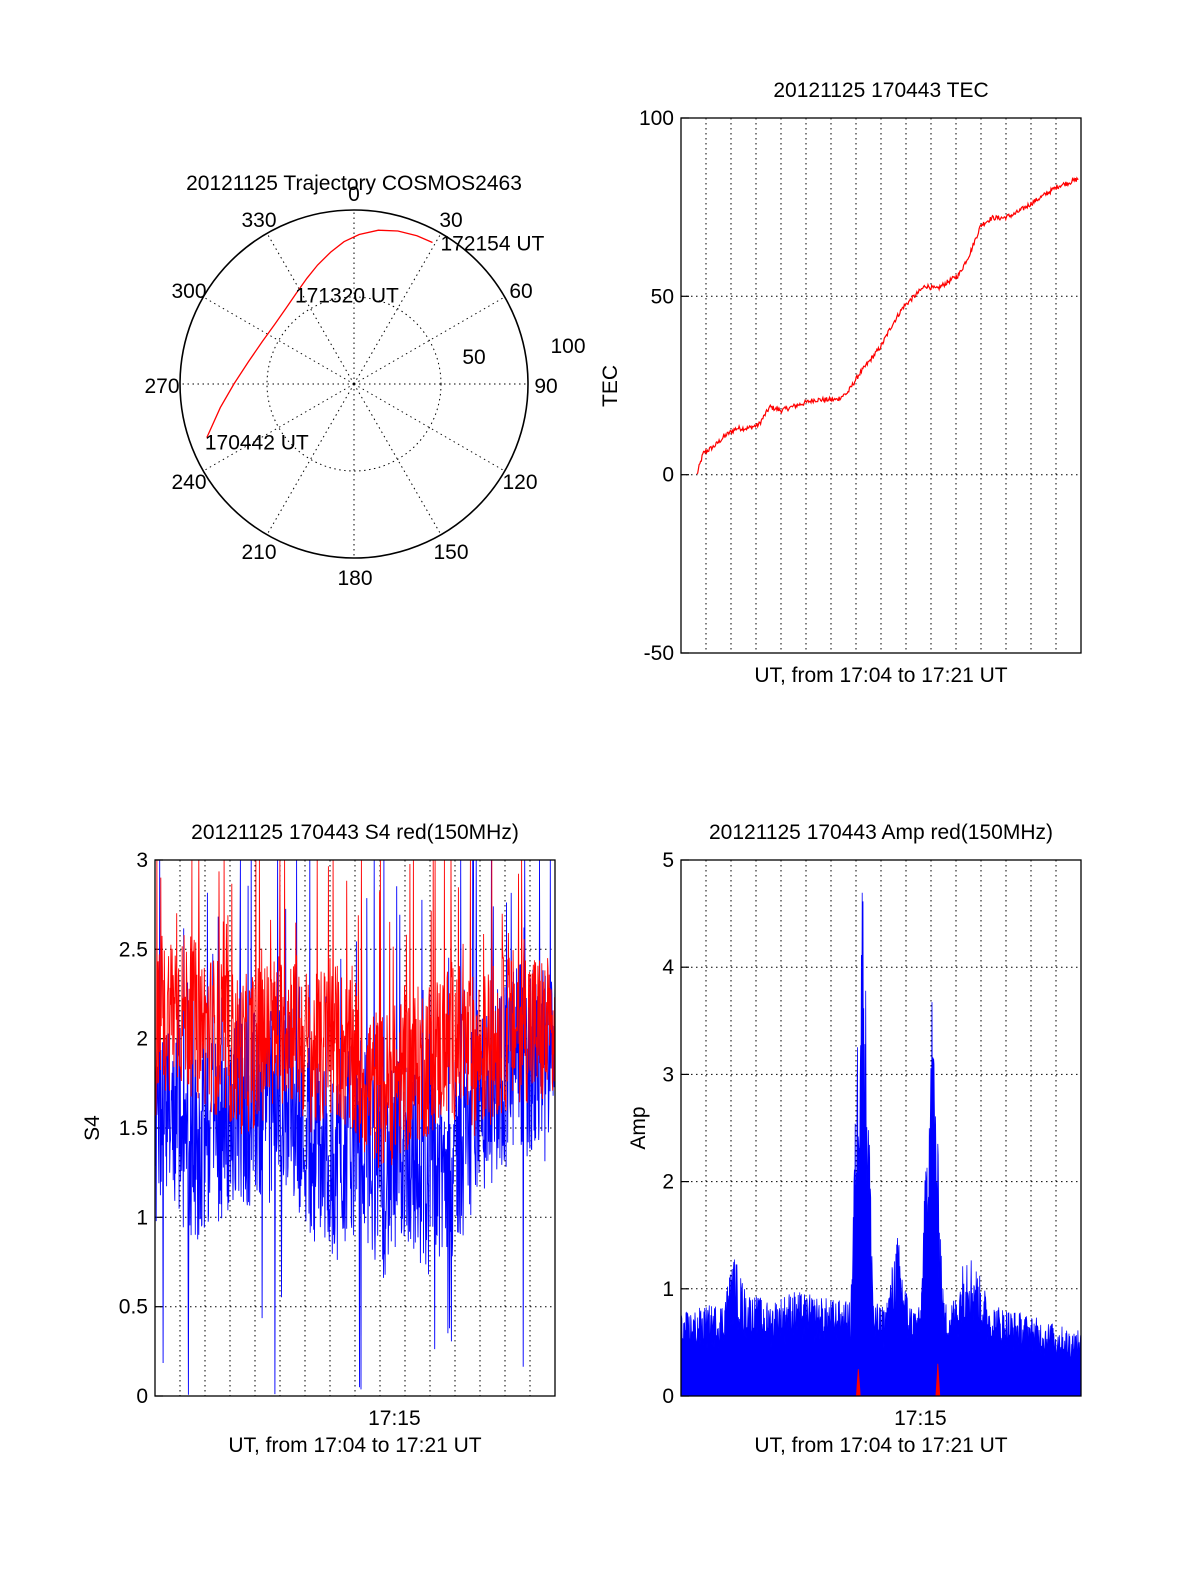 This screenshot has width=1200, height=1575. What do you see at coordinates (638, 1127) in the screenshot?
I see `amp-y-axis-label: Amp` at bounding box center [638, 1127].